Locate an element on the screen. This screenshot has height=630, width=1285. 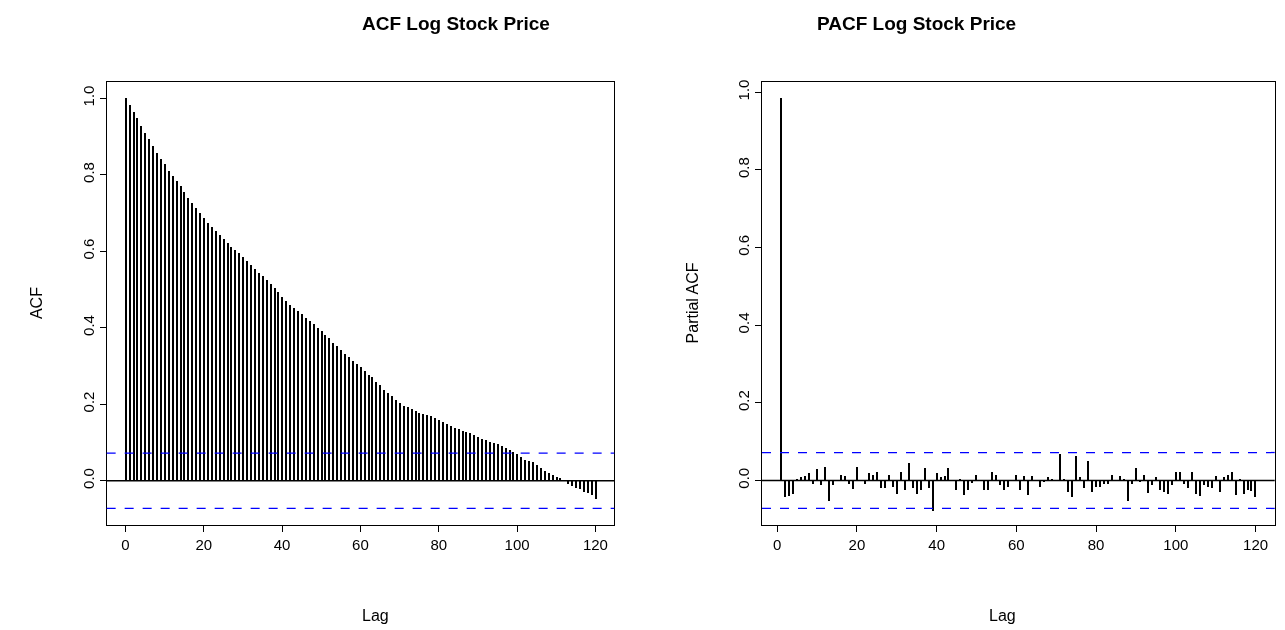
y-axis-title: ACF is located at coordinates (37, 303).